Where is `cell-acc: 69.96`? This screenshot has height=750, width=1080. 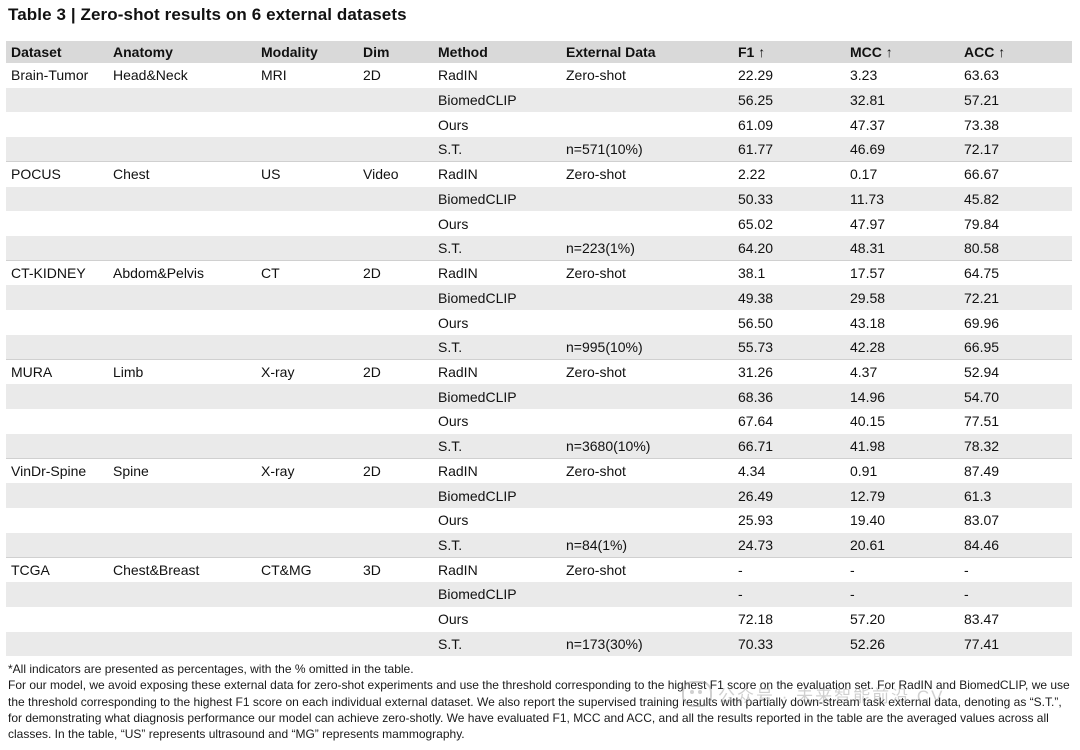
cell-acc: 69.96 is located at coordinates (982, 322).